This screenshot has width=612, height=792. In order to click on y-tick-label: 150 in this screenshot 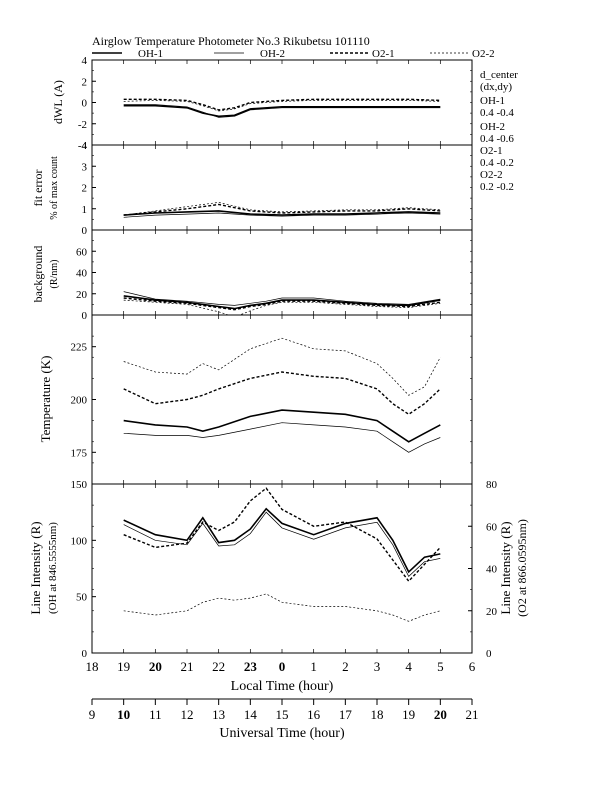, I will do `click(79, 485)`.